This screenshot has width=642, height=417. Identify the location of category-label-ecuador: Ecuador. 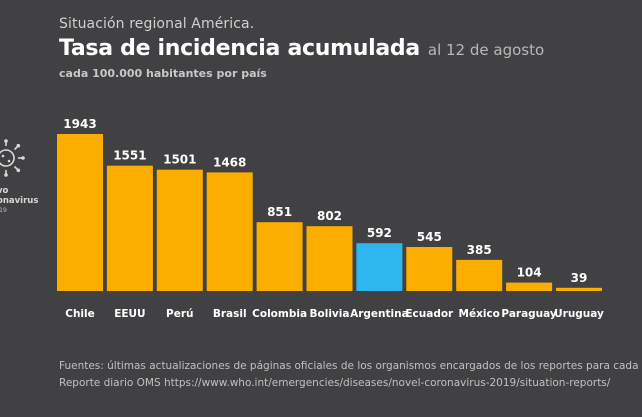
(429, 314).